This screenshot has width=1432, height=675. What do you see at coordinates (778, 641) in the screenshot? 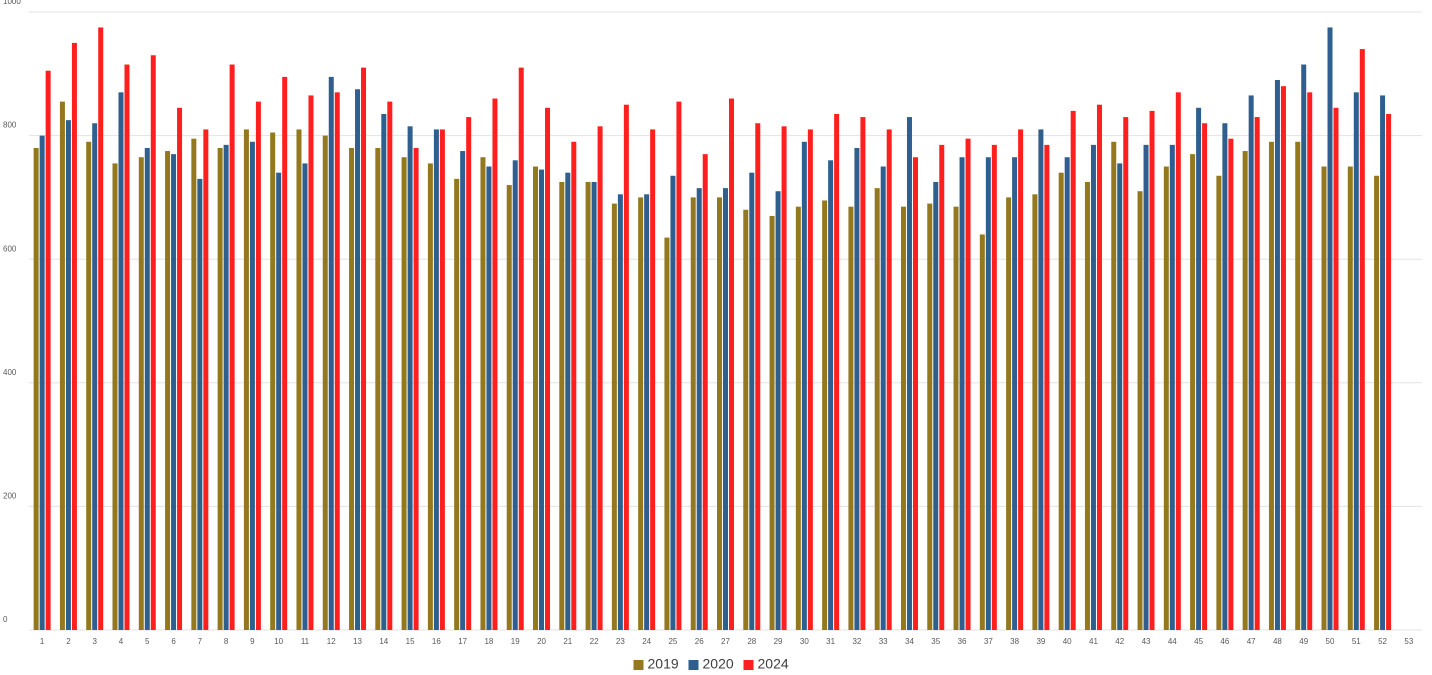
I see `x-tick-label: 29` at bounding box center [778, 641].